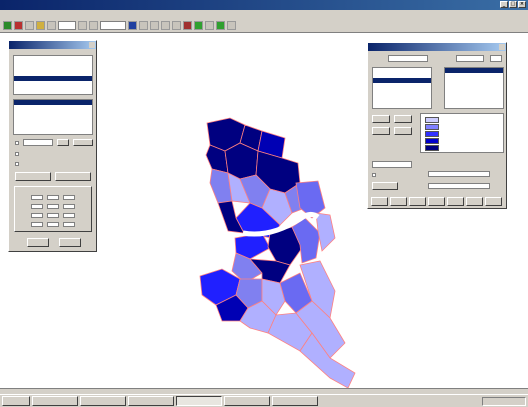  What do you see at coordinates (374, 175) in the screenshot?
I see `reverse-checkbox` at bounding box center [374, 175].